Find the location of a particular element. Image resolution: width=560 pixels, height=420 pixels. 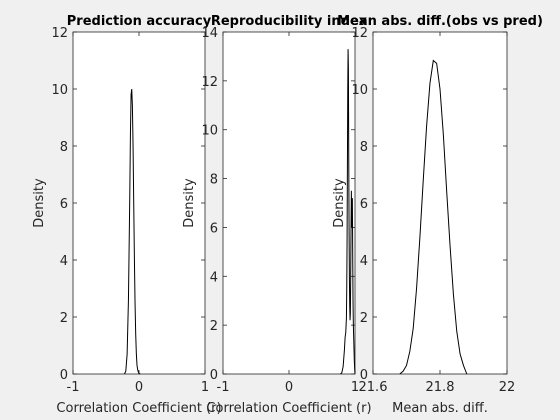

chart-title: Prediction accuracy is located at coordinates (139, 21).